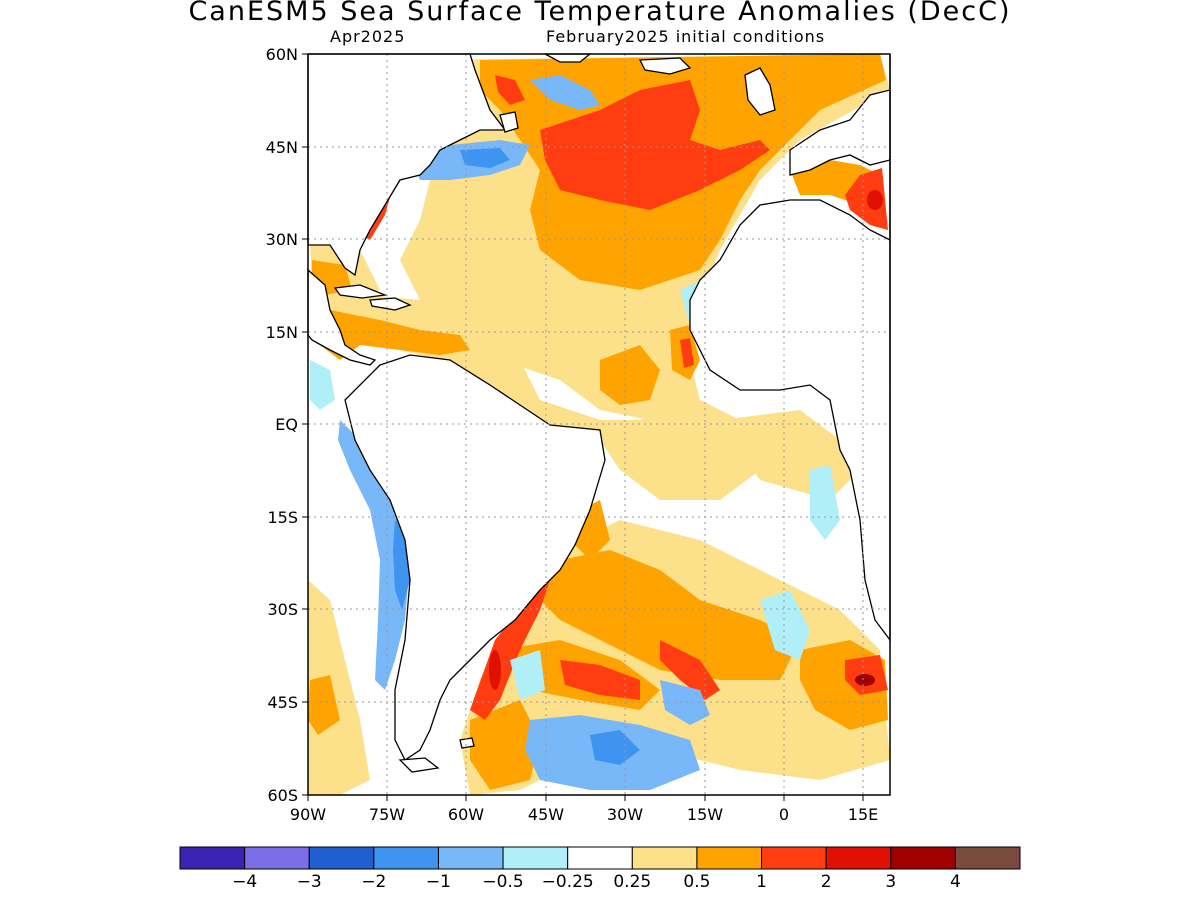  What do you see at coordinates (632, 882) in the screenshot?
I see `colorbar-label: 0.25` at bounding box center [632, 882].